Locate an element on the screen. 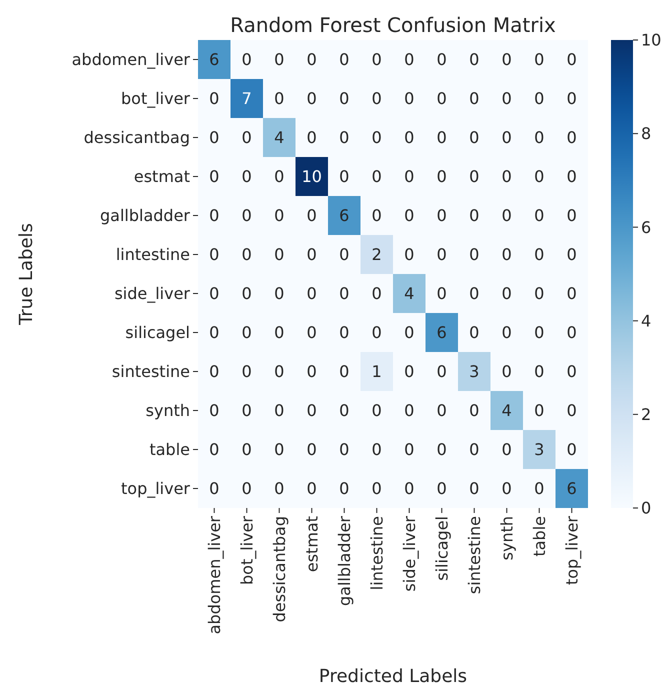 This screenshot has height=684, width=661. y-tick-label: bot_liver is located at coordinates (155, 98).